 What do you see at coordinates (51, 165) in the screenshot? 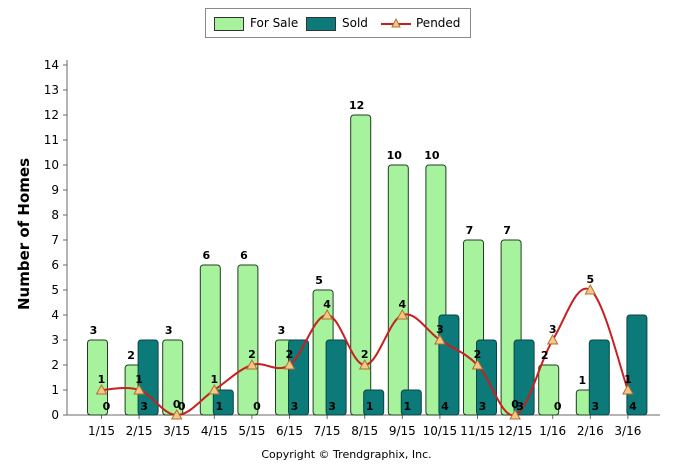
I see `y-tick-label: 10` at bounding box center [51, 165].